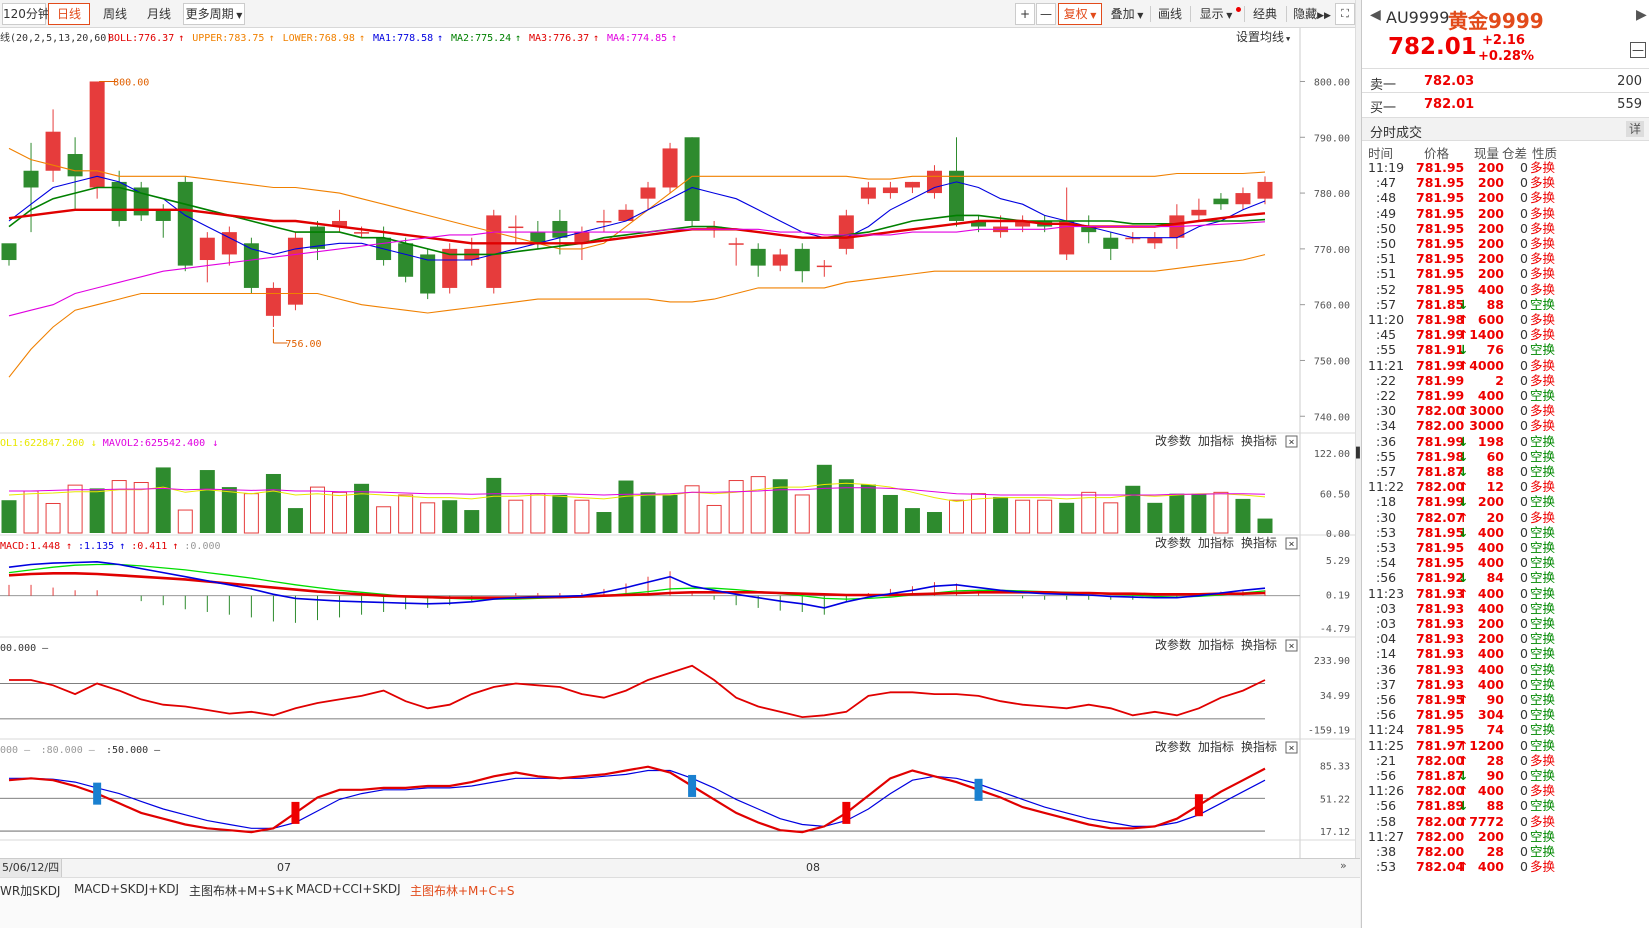 Image resolution: width=1649 pixels, height=928 pixels. What do you see at coordinates (1641, 15) in the screenshot?
I see `next-symbol-icon: ▶` at bounding box center [1641, 15].